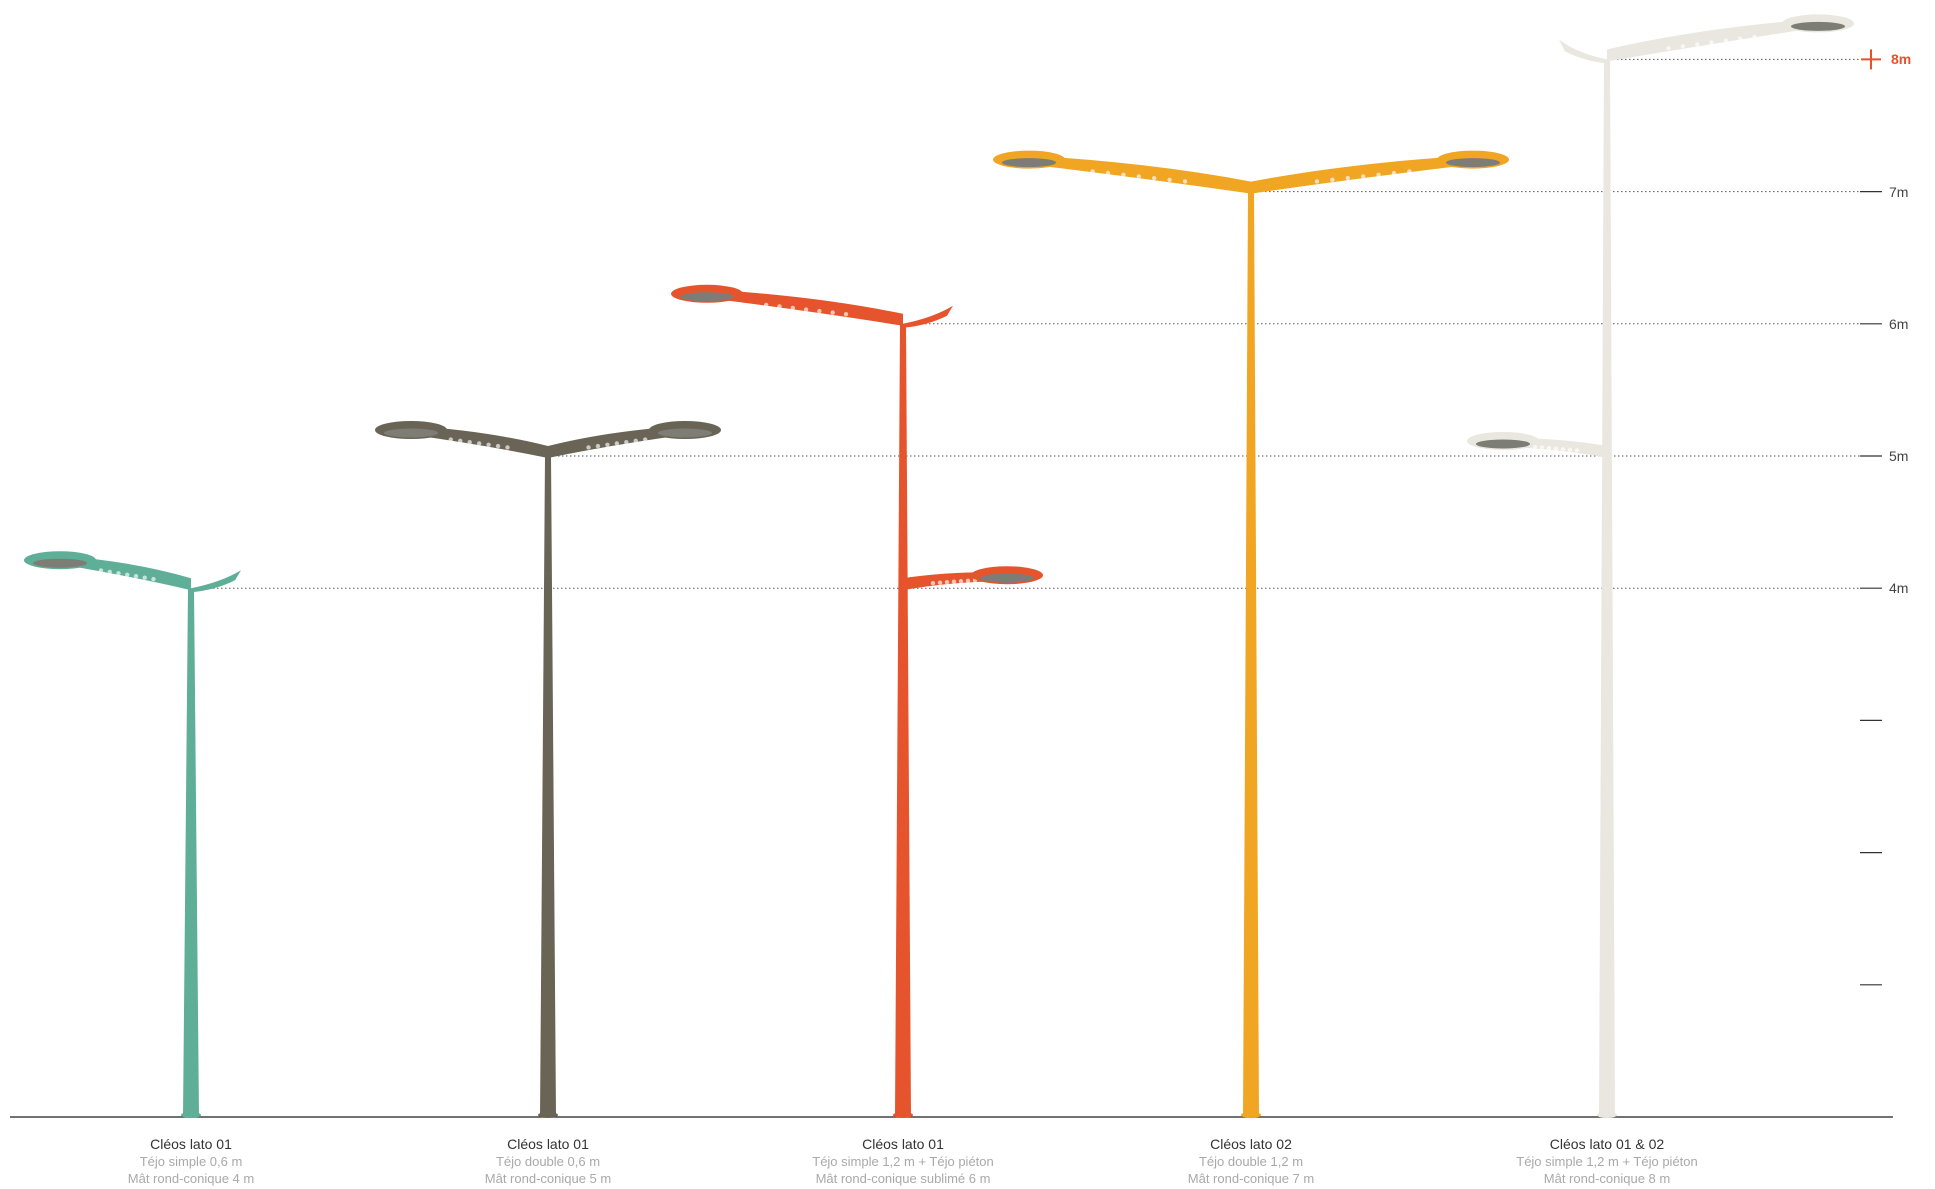  Describe the element at coordinates (216, 581) in the screenshot. I see `pole-1-arm-1-tail` at that location.